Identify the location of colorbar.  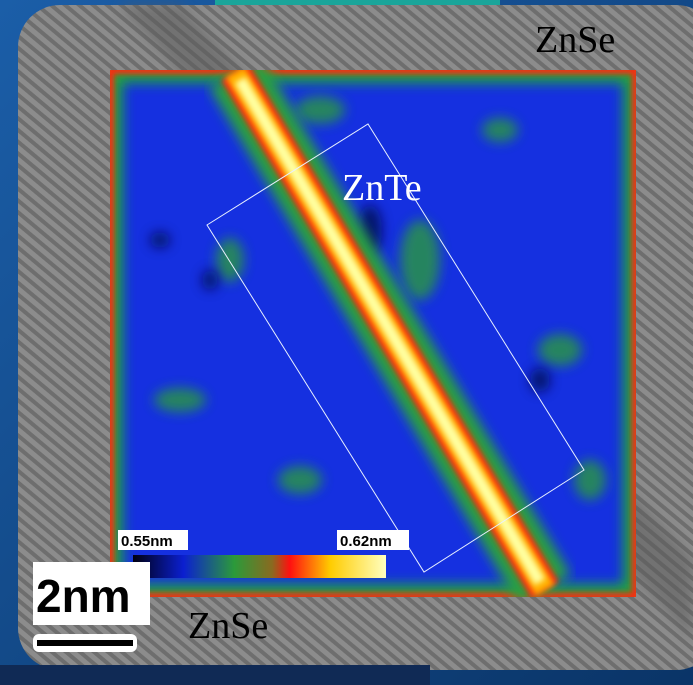
(259, 566).